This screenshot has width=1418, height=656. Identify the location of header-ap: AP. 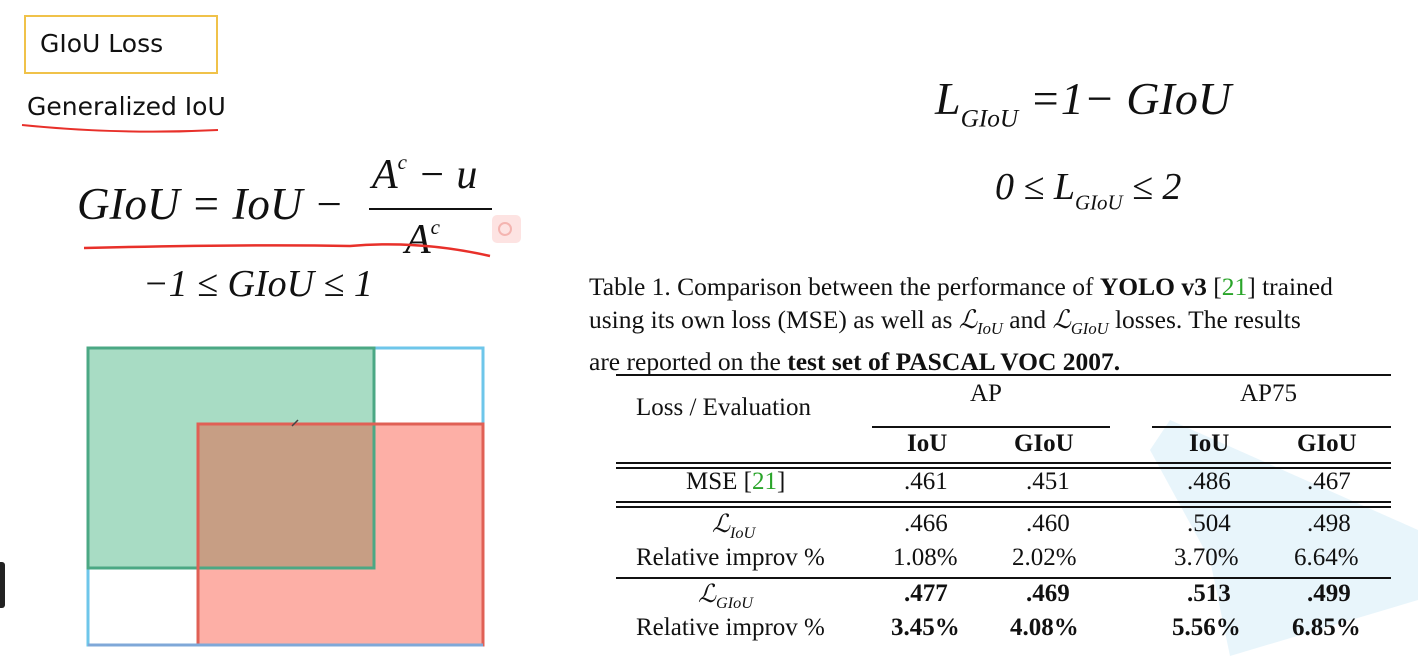
(986, 393).